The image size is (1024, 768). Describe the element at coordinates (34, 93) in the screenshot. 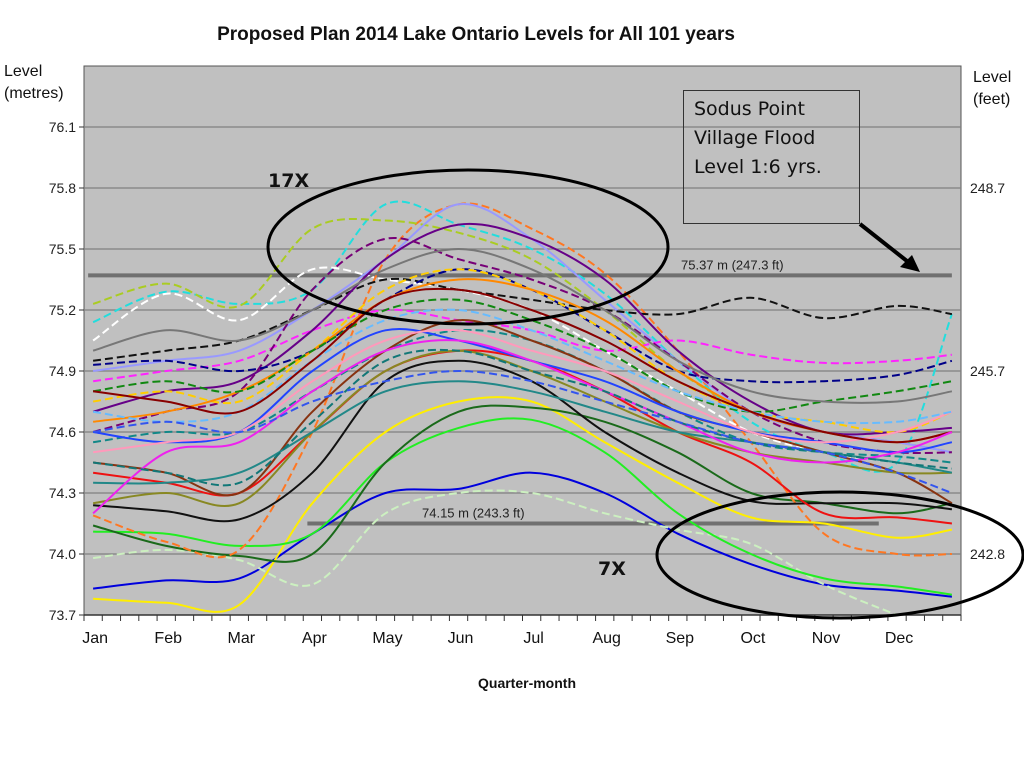

I see `y-axis-label-line2: (metres)` at that location.